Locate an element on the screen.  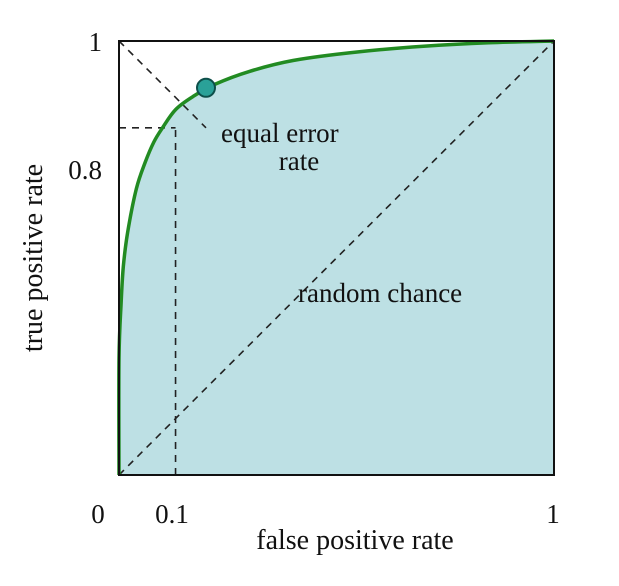
random-chance-label: random chance is located at coordinates (380, 293).